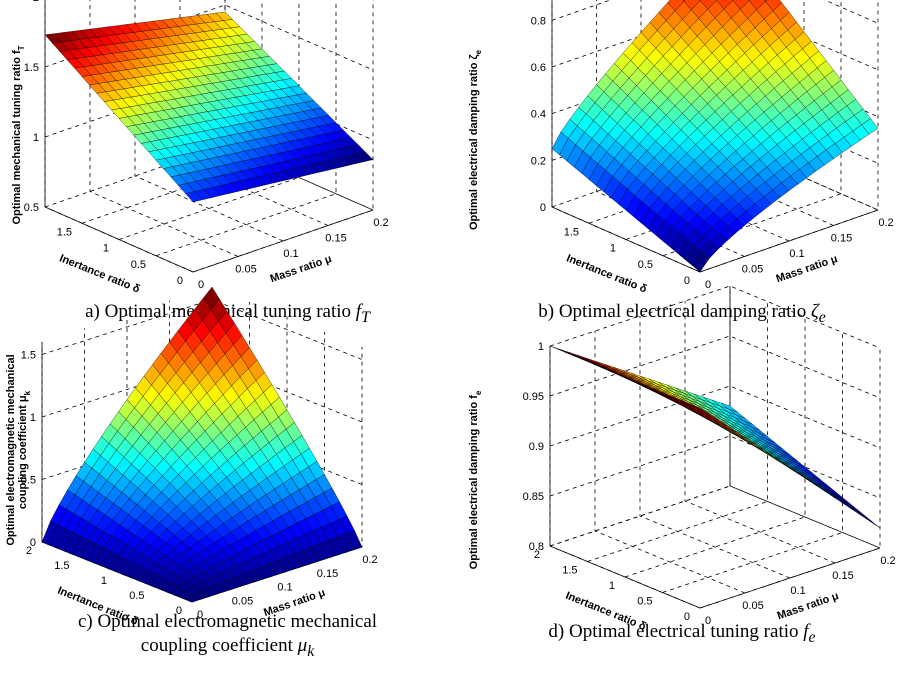  What do you see at coordinates (626, 239) in the screenshot?
I see `axis-delta-b` at bounding box center [626, 239].